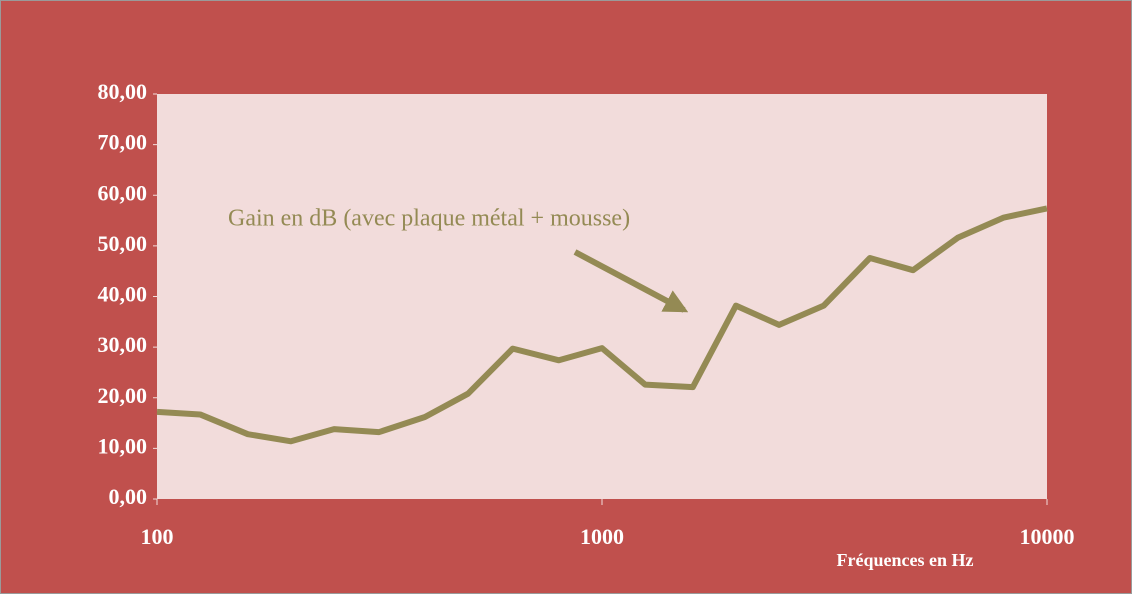 The height and width of the screenshot is (594, 1132). What do you see at coordinates (123, 395) in the screenshot?
I see `y-tick-label: 20,00` at bounding box center [123, 395].